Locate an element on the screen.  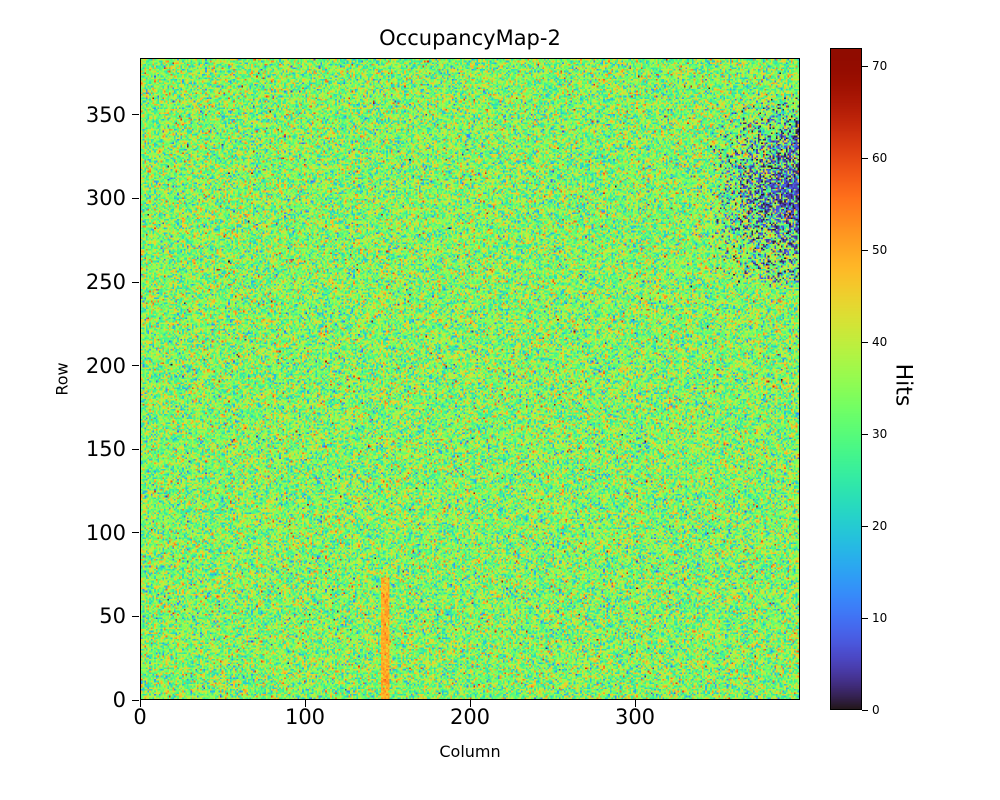
y-tick-label: 150 is located at coordinates (105, 449).